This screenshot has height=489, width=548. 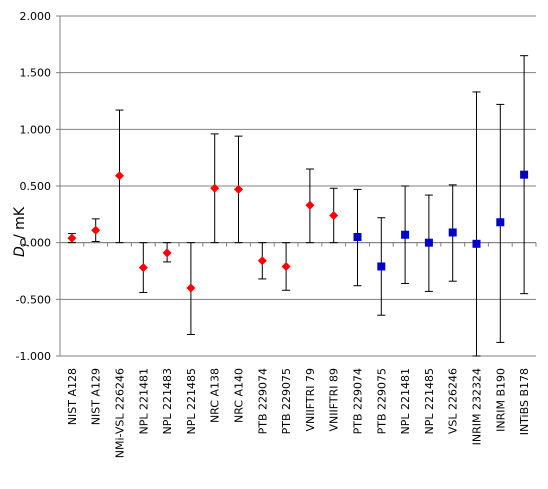 What do you see at coordinates (72, 396) in the screenshot?
I see `category-label: NIST A128` at bounding box center [72, 396].